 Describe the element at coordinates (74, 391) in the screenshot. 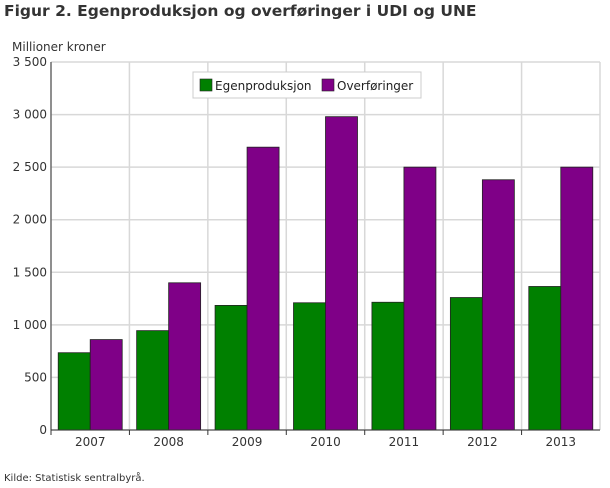

I see `bar-egenproduksjon-2007` at that location.